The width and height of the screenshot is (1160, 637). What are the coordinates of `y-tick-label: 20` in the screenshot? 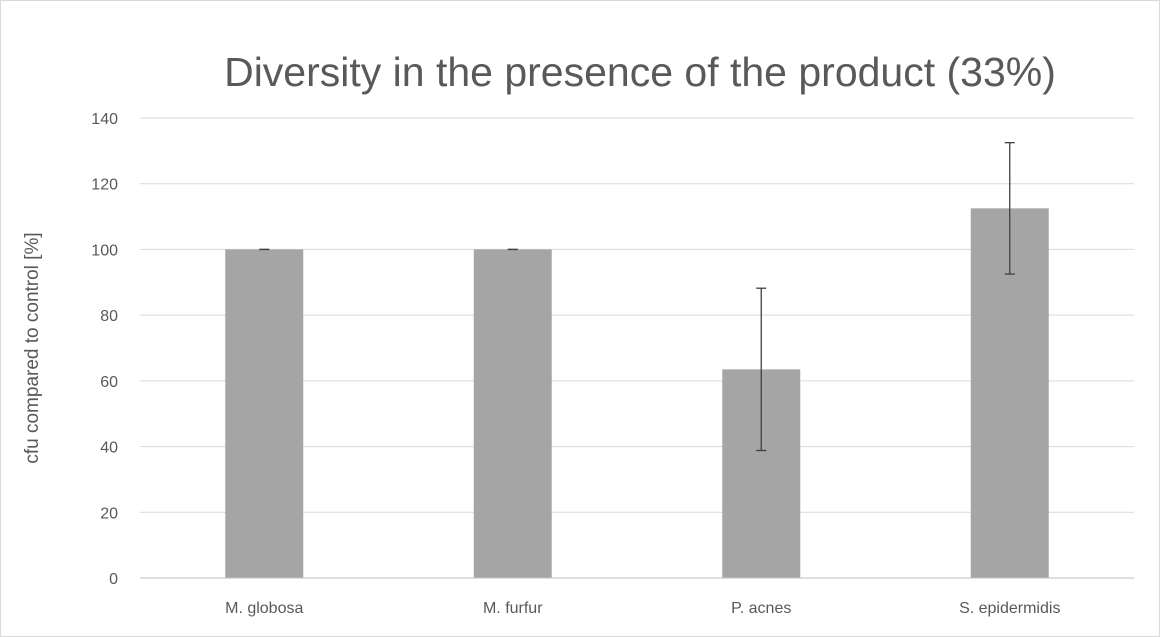 It's located at (109, 513).